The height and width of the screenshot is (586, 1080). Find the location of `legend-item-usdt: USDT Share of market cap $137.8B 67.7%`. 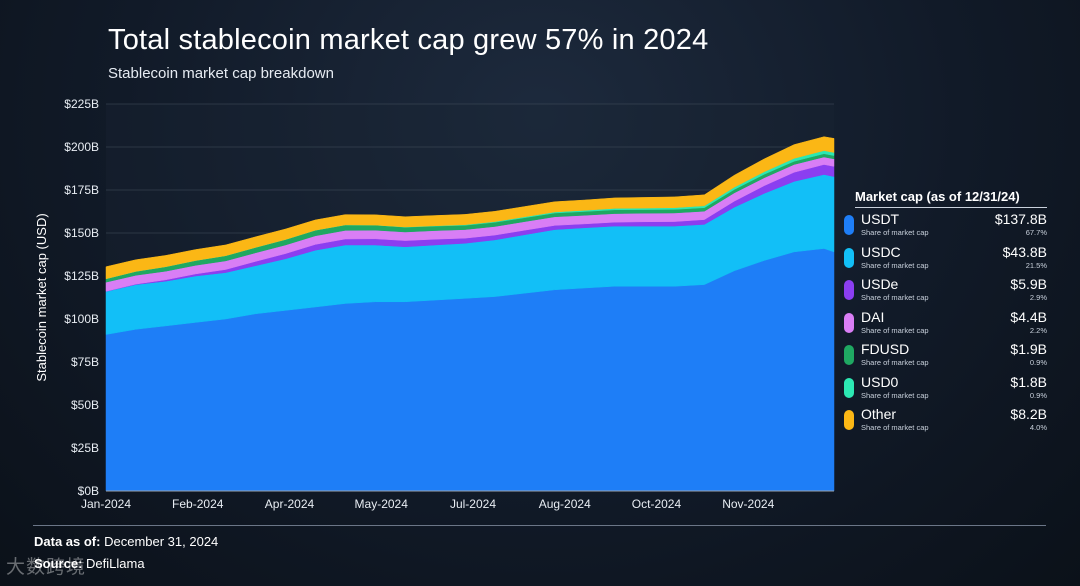

legend-item-usdt: USDT Share of market cap $137.8B 67.7% is located at coordinates (947, 224).